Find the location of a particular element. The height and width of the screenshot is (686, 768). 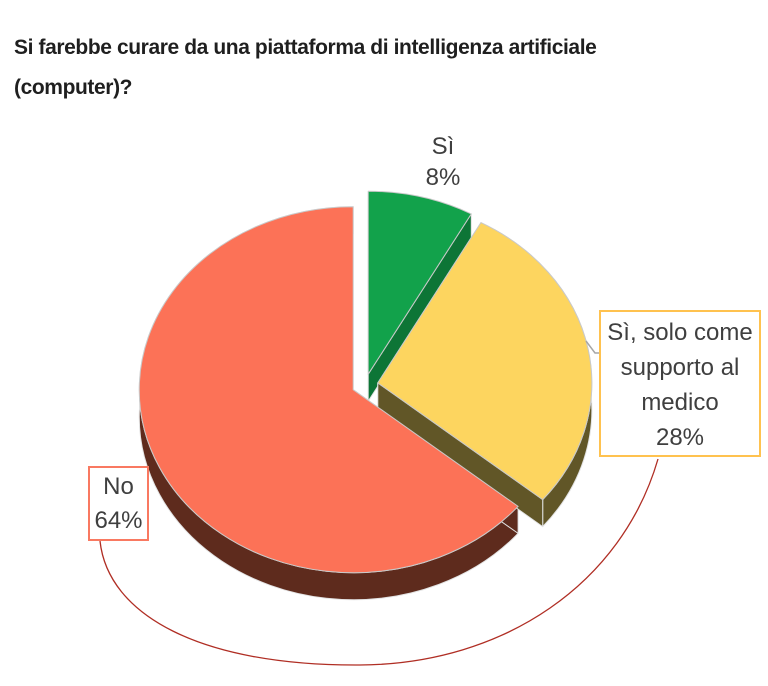

data-label-si-solo-value: 28% is located at coordinates (680, 437).